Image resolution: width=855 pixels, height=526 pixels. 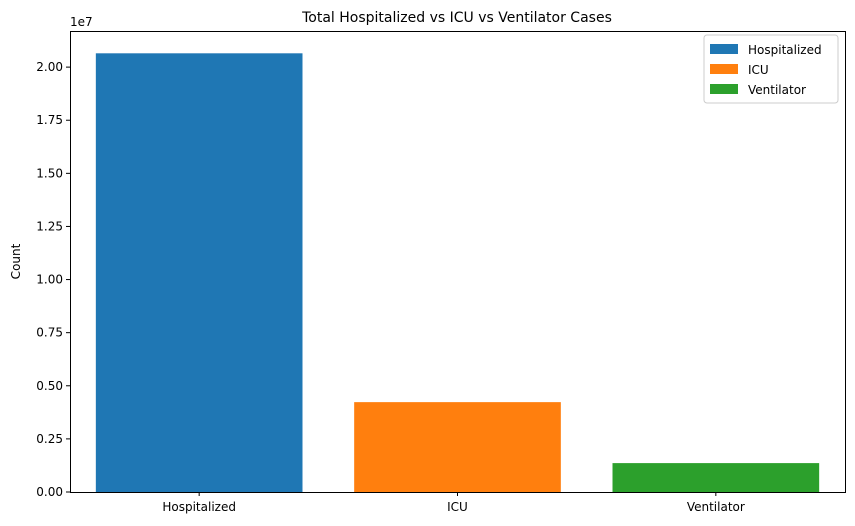 I want to click on x-axis-ticks: Hospitalized ICU Ventilator, so click(x=453, y=503).